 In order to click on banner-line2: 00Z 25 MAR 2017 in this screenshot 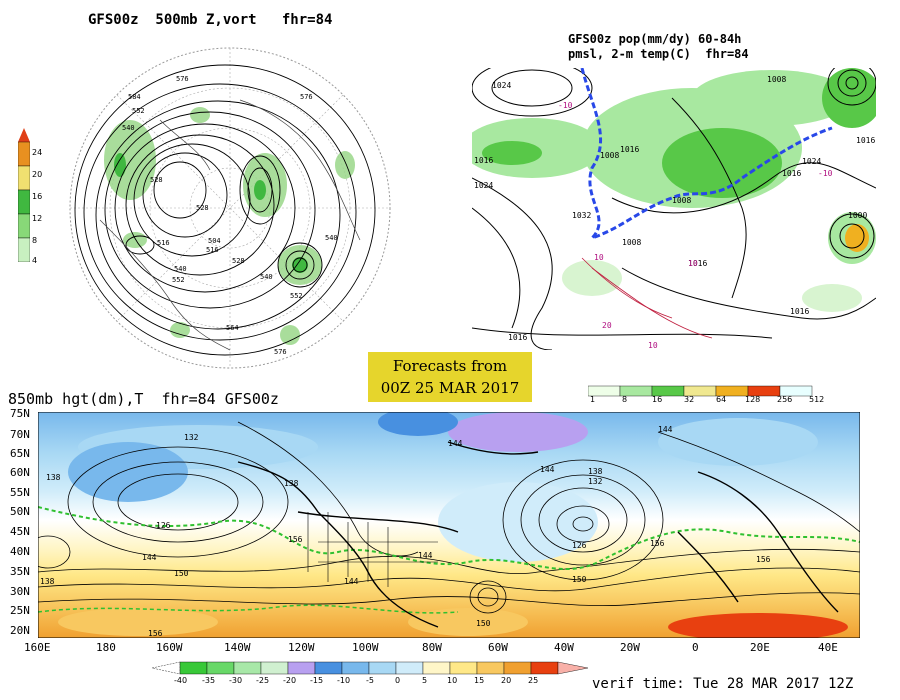, I will do `click(450, 388)`.